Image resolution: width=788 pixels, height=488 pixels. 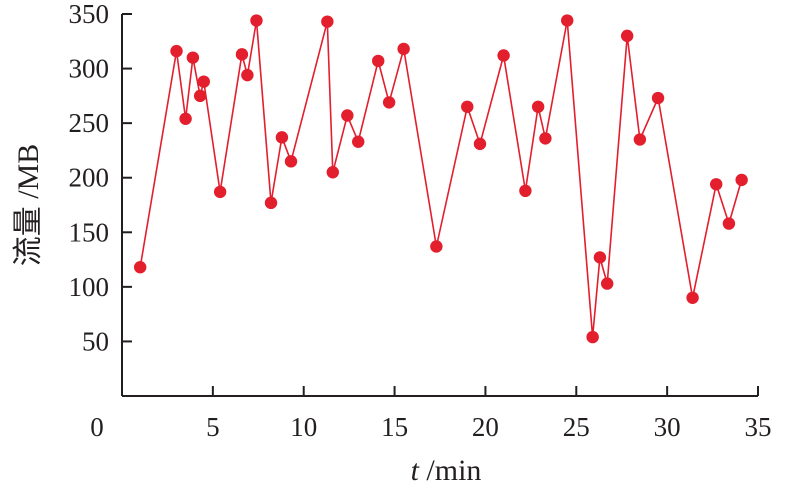 I want to click on y-tick-label: 300, so click(x=89, y=69).